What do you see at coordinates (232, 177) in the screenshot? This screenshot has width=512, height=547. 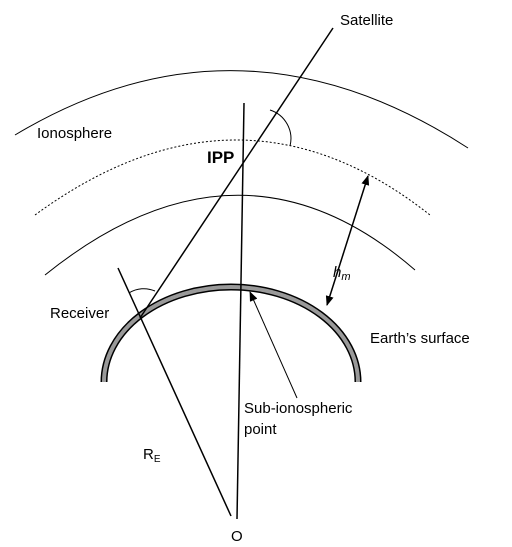 I see `ionosphere-layer` at bounding box center [232, 177].